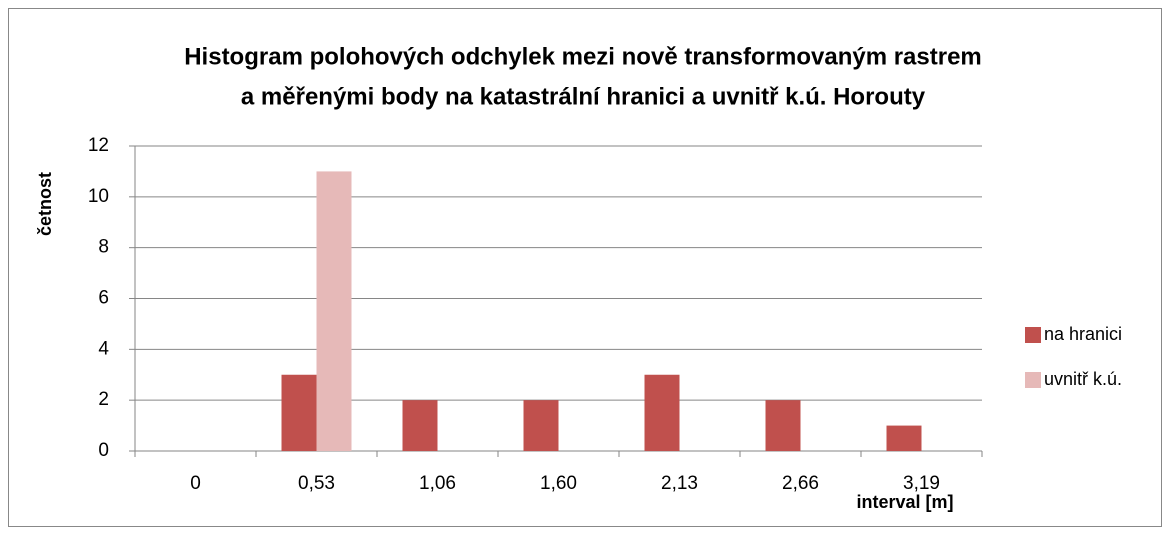  What do you see at coordinates (1083, 379) in the screenshot?
I see `legend-label: uvnitř k.ú.` at bounding box center [1083, 379].